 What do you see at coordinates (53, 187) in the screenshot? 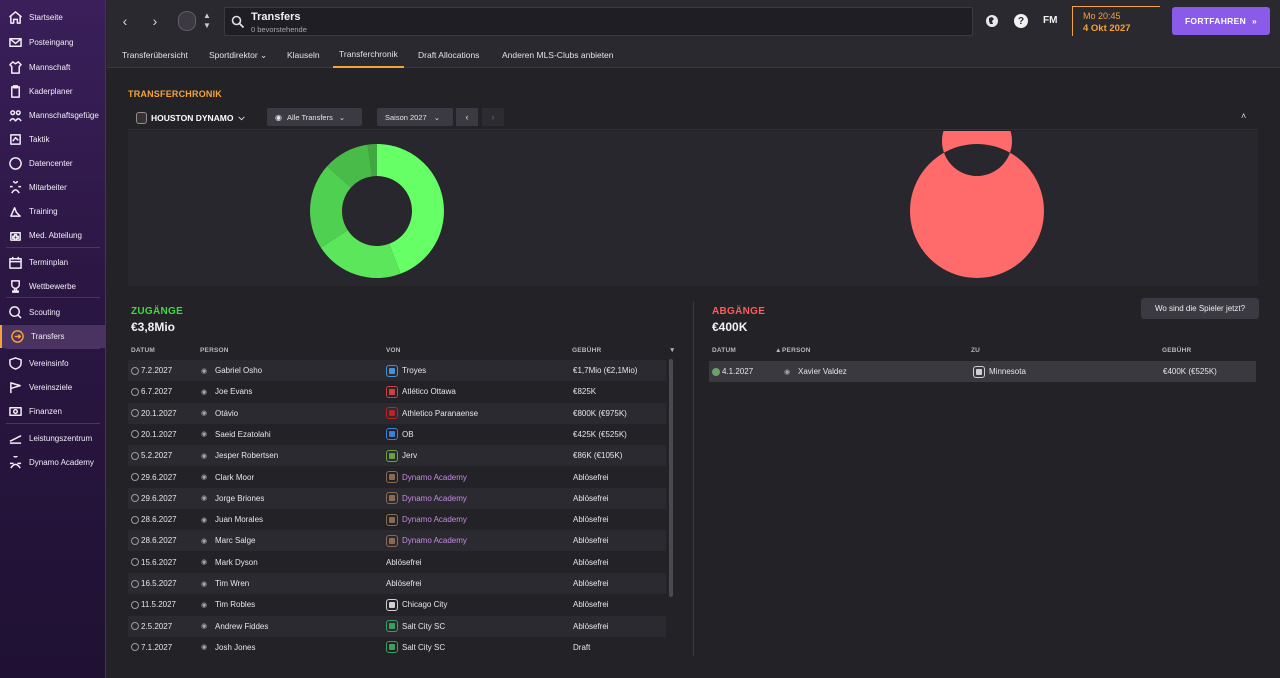
I see `sidebar-item-mitarbeiter: Mitarbeiter` at bounding box center [53, 187].